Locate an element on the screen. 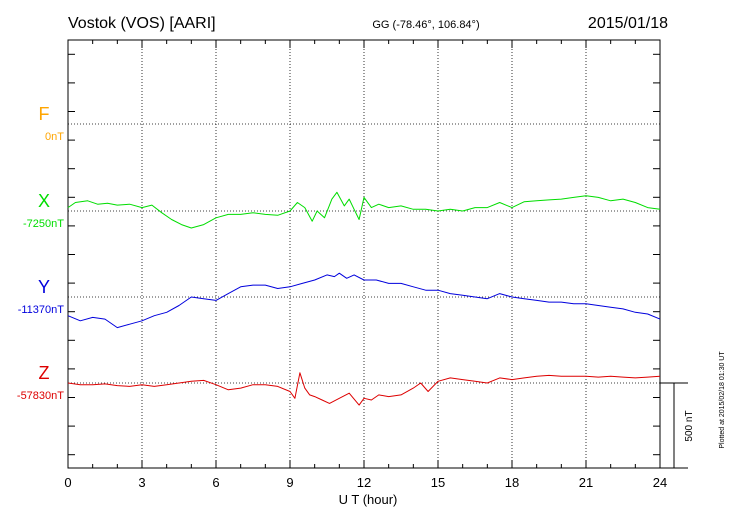 The height and width of the screenshot is (520, 730). baseline-label-f: 0nT is located at coordinates (54, 137).